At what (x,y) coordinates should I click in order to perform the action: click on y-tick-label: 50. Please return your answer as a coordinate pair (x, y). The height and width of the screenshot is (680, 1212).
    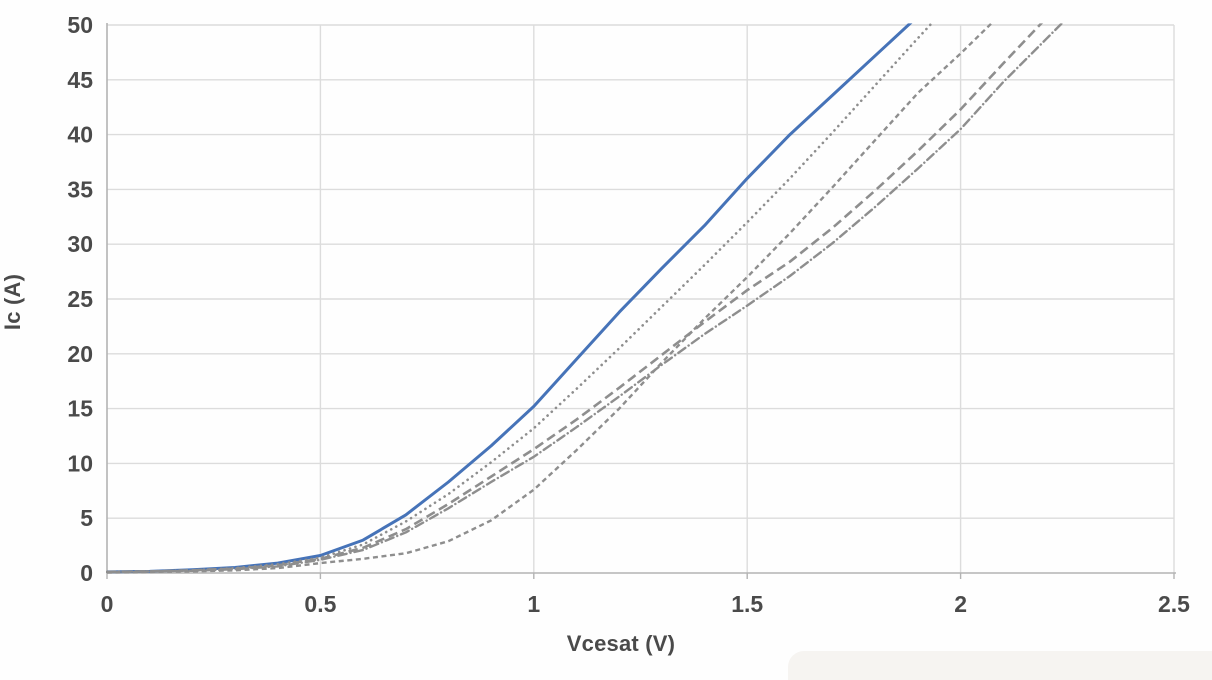
    Looking at the image, I should click on (80, 25).